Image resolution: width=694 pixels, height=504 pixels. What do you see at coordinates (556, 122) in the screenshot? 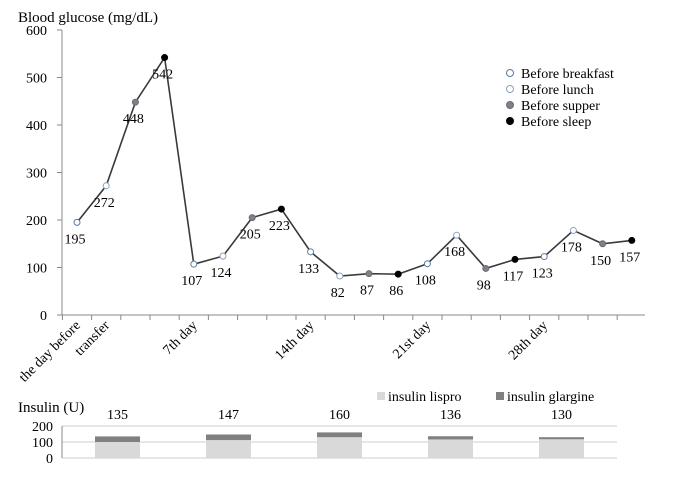
I see `glucose-legend-label: Before sleep` at bounding box center [556, 122].